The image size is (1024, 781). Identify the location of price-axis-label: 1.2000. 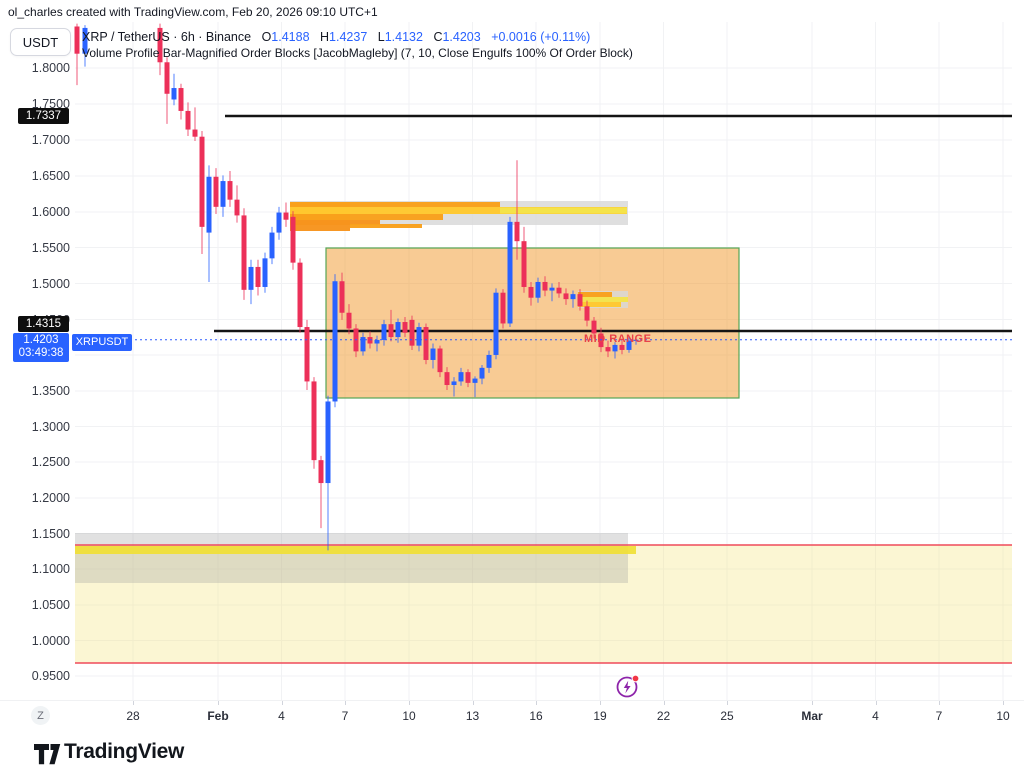
(50, 498).